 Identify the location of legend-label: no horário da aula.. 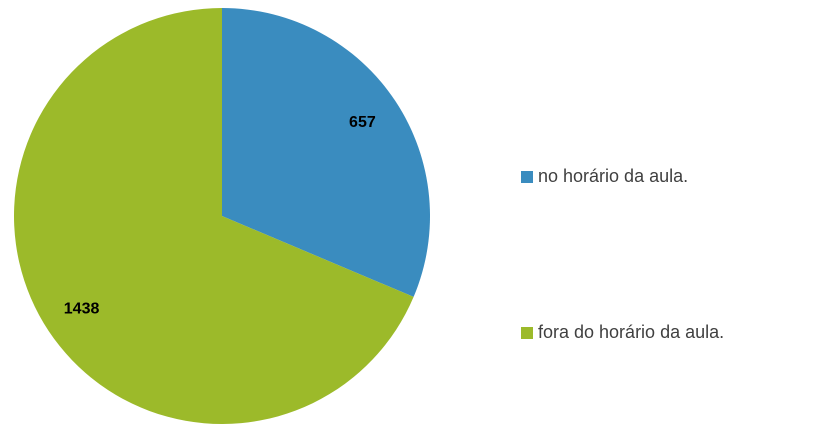
(613, 176).